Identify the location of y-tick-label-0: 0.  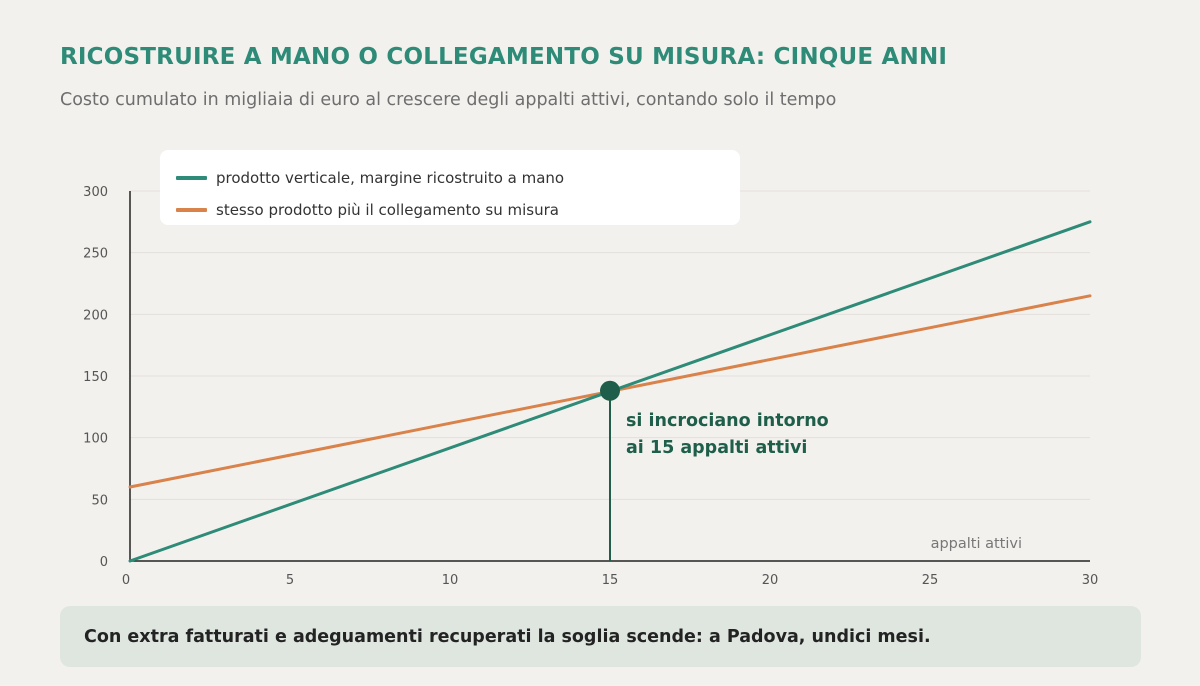
(104, 562).